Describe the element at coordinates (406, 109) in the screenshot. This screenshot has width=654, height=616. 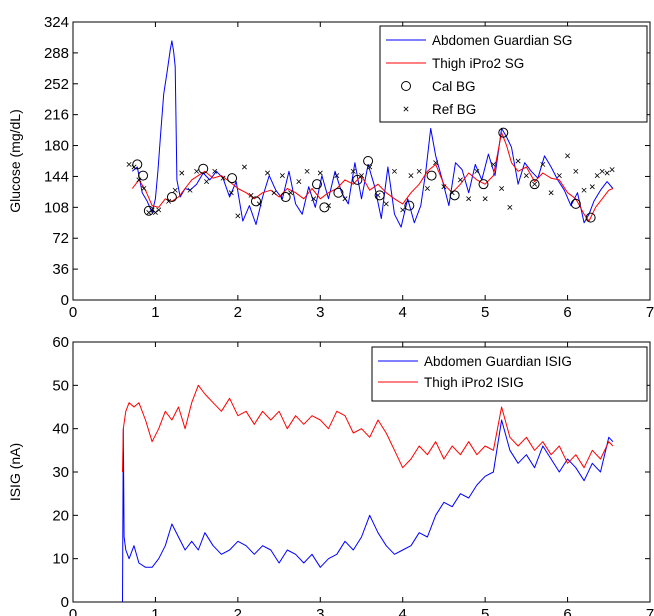
I see `legend-swatch-x` at that location.